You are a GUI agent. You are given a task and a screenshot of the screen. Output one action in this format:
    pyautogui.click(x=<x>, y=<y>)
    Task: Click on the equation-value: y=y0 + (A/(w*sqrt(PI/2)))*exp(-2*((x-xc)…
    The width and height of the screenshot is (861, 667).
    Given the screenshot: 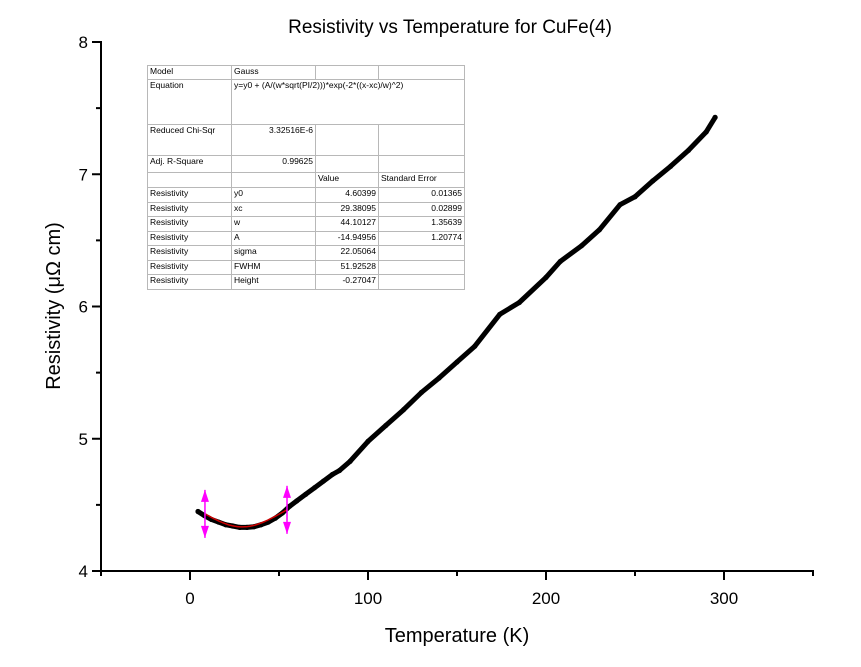 What is the action you would take?
    pyautogui.click(x=348, y=102)
    